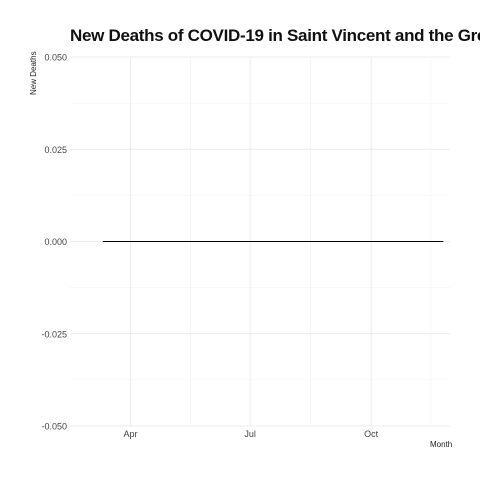  What do you see at coordinates (55, 58) in the screenshot?
I see `y-tick-label: 0.050` at bounding box center [55, 58].